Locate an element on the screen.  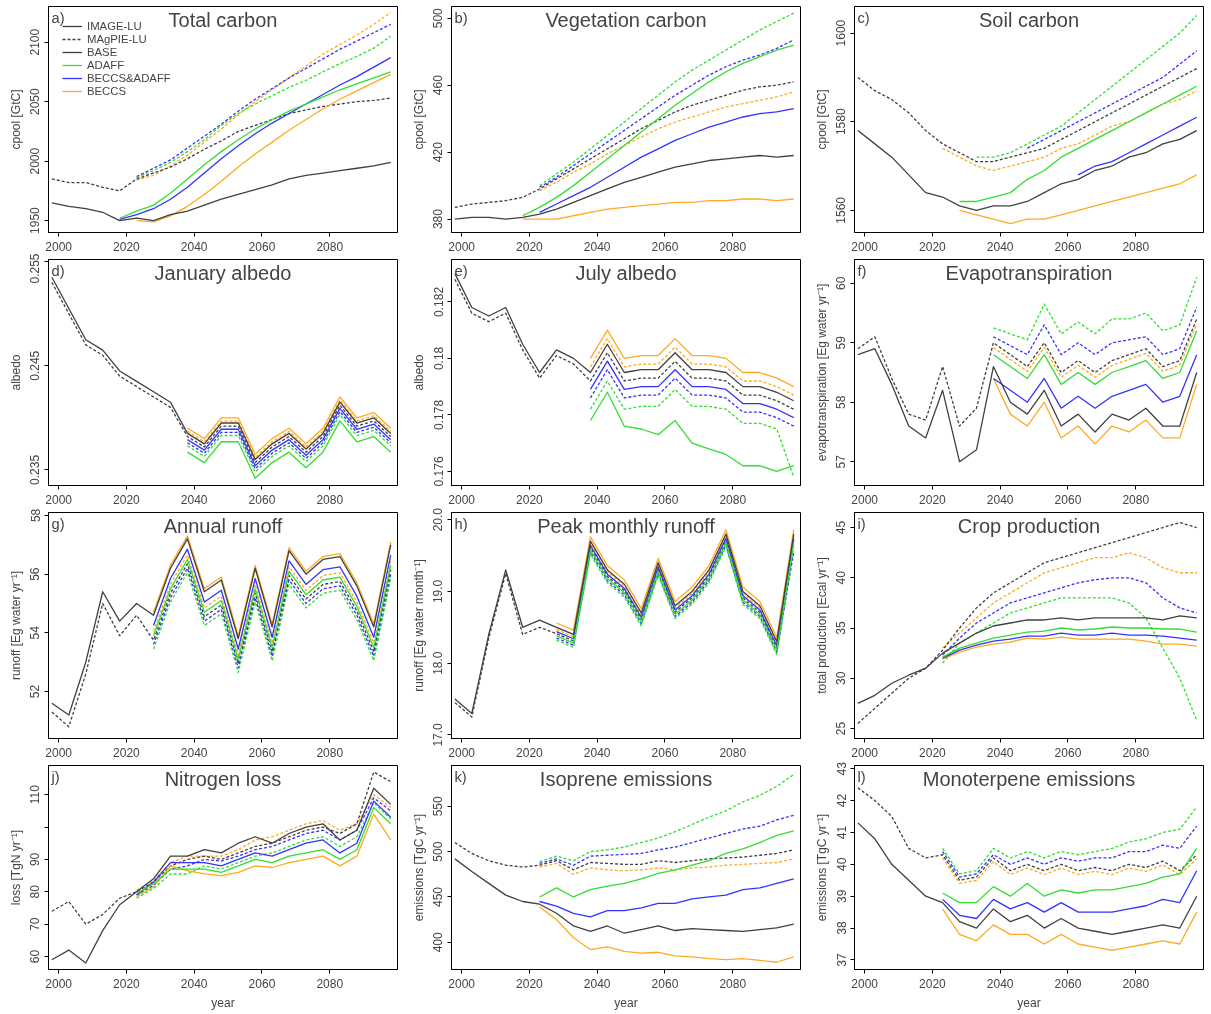
y-tick-label: 1580 is located at coordinates (841, 122).